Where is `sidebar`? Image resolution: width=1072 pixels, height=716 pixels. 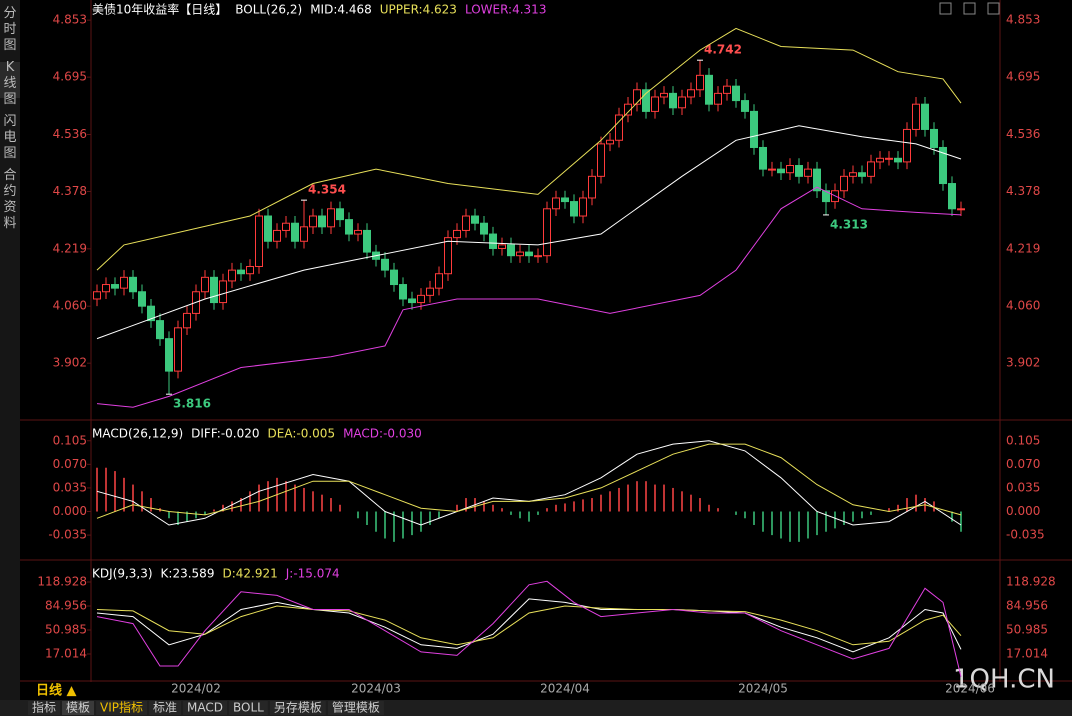 sidebar is located at coordinates (10, 350).